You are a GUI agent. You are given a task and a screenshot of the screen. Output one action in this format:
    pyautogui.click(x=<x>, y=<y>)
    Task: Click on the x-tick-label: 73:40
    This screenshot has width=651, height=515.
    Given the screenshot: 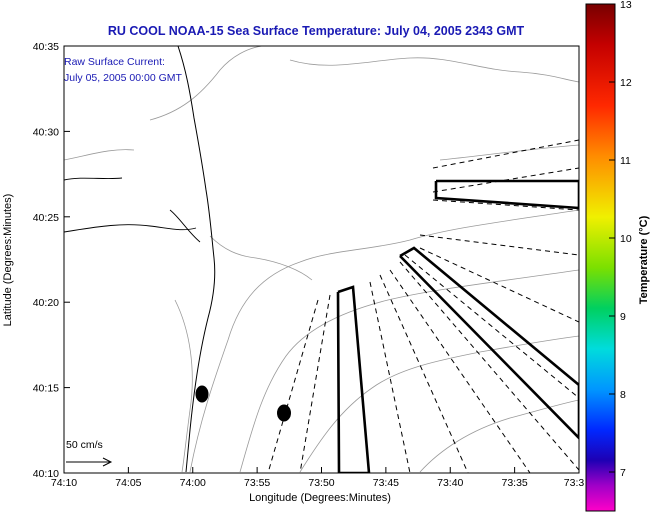 What is the action you would take?
    pyautogui.click(x=450, y=483)
    